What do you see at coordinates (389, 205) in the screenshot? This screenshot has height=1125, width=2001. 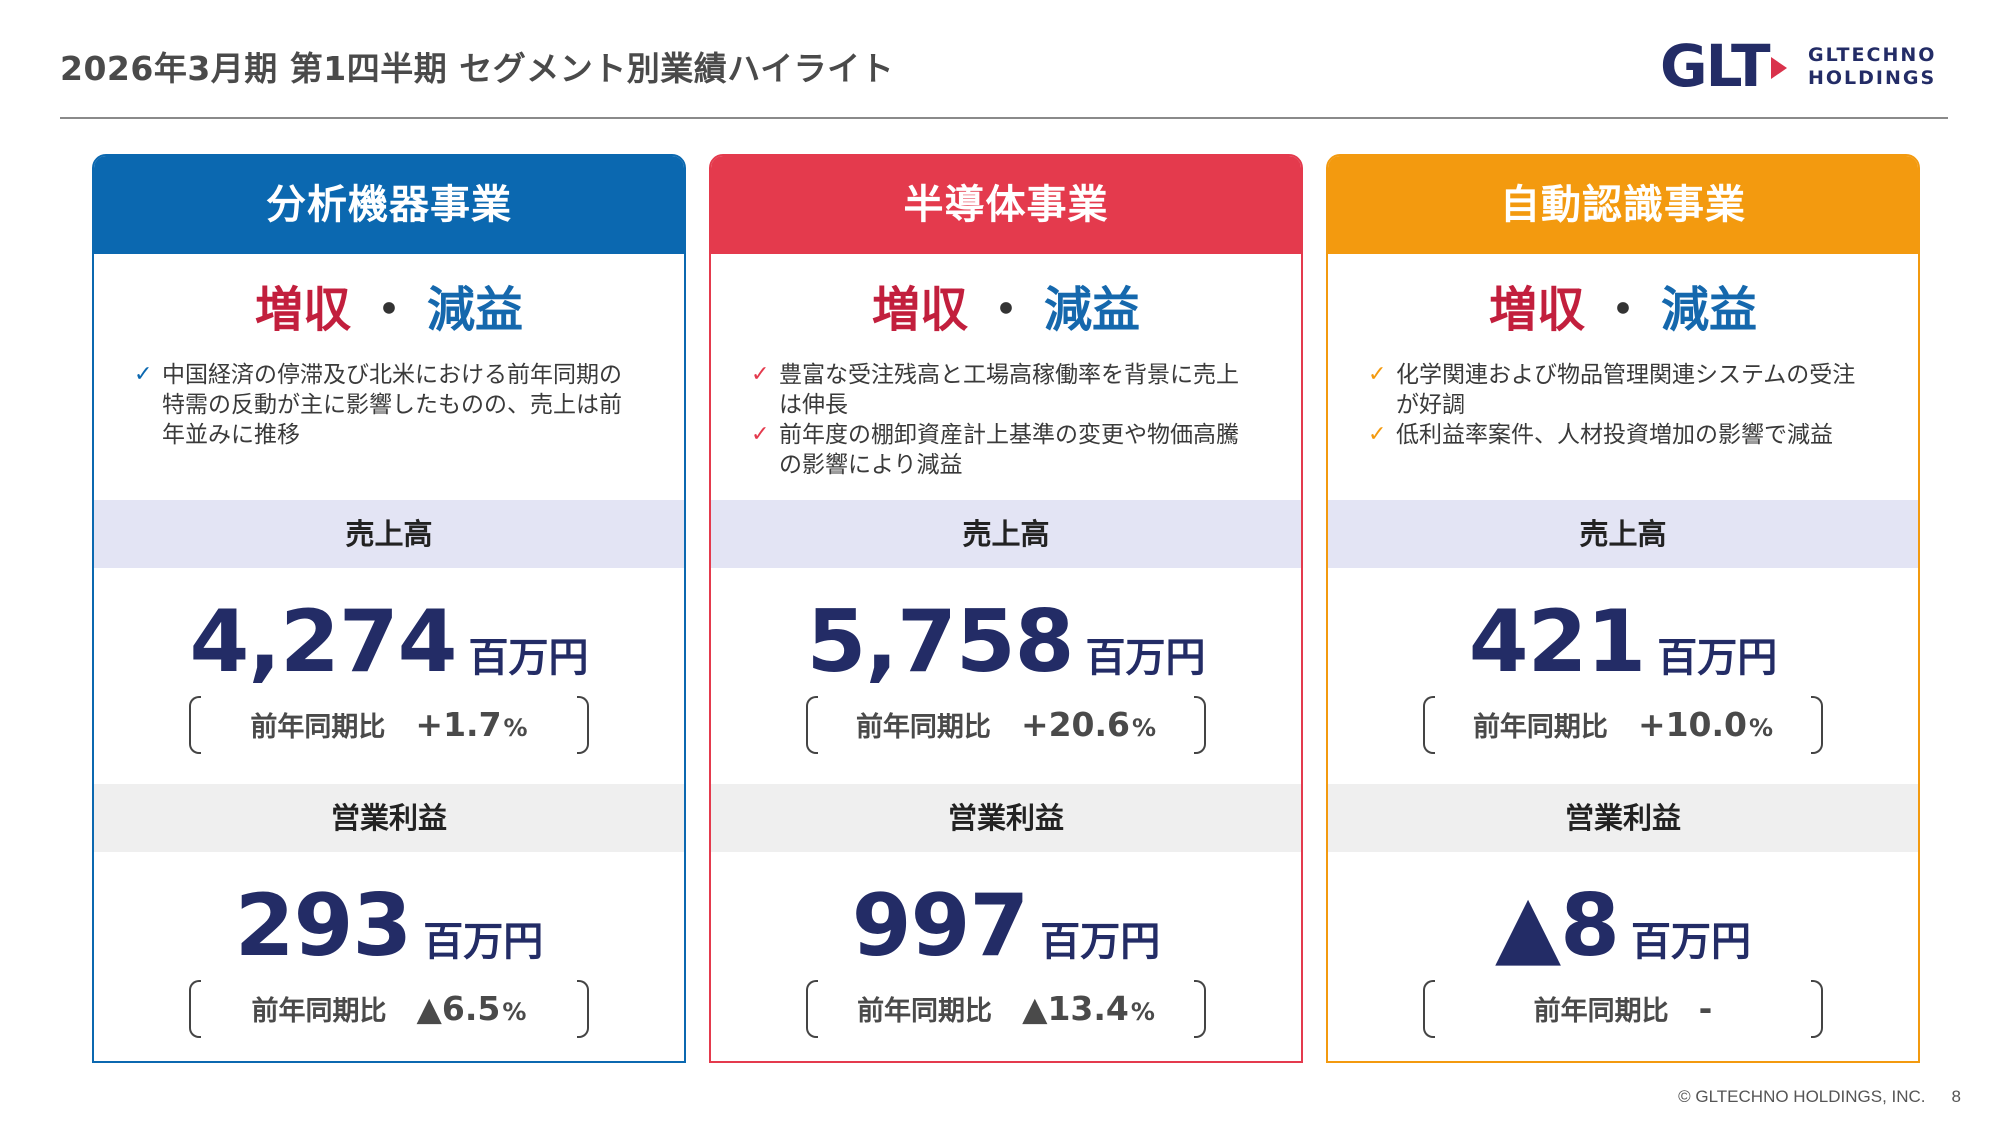 I see `segment-title: 分析機器事業` at bounding box center [389, 205].